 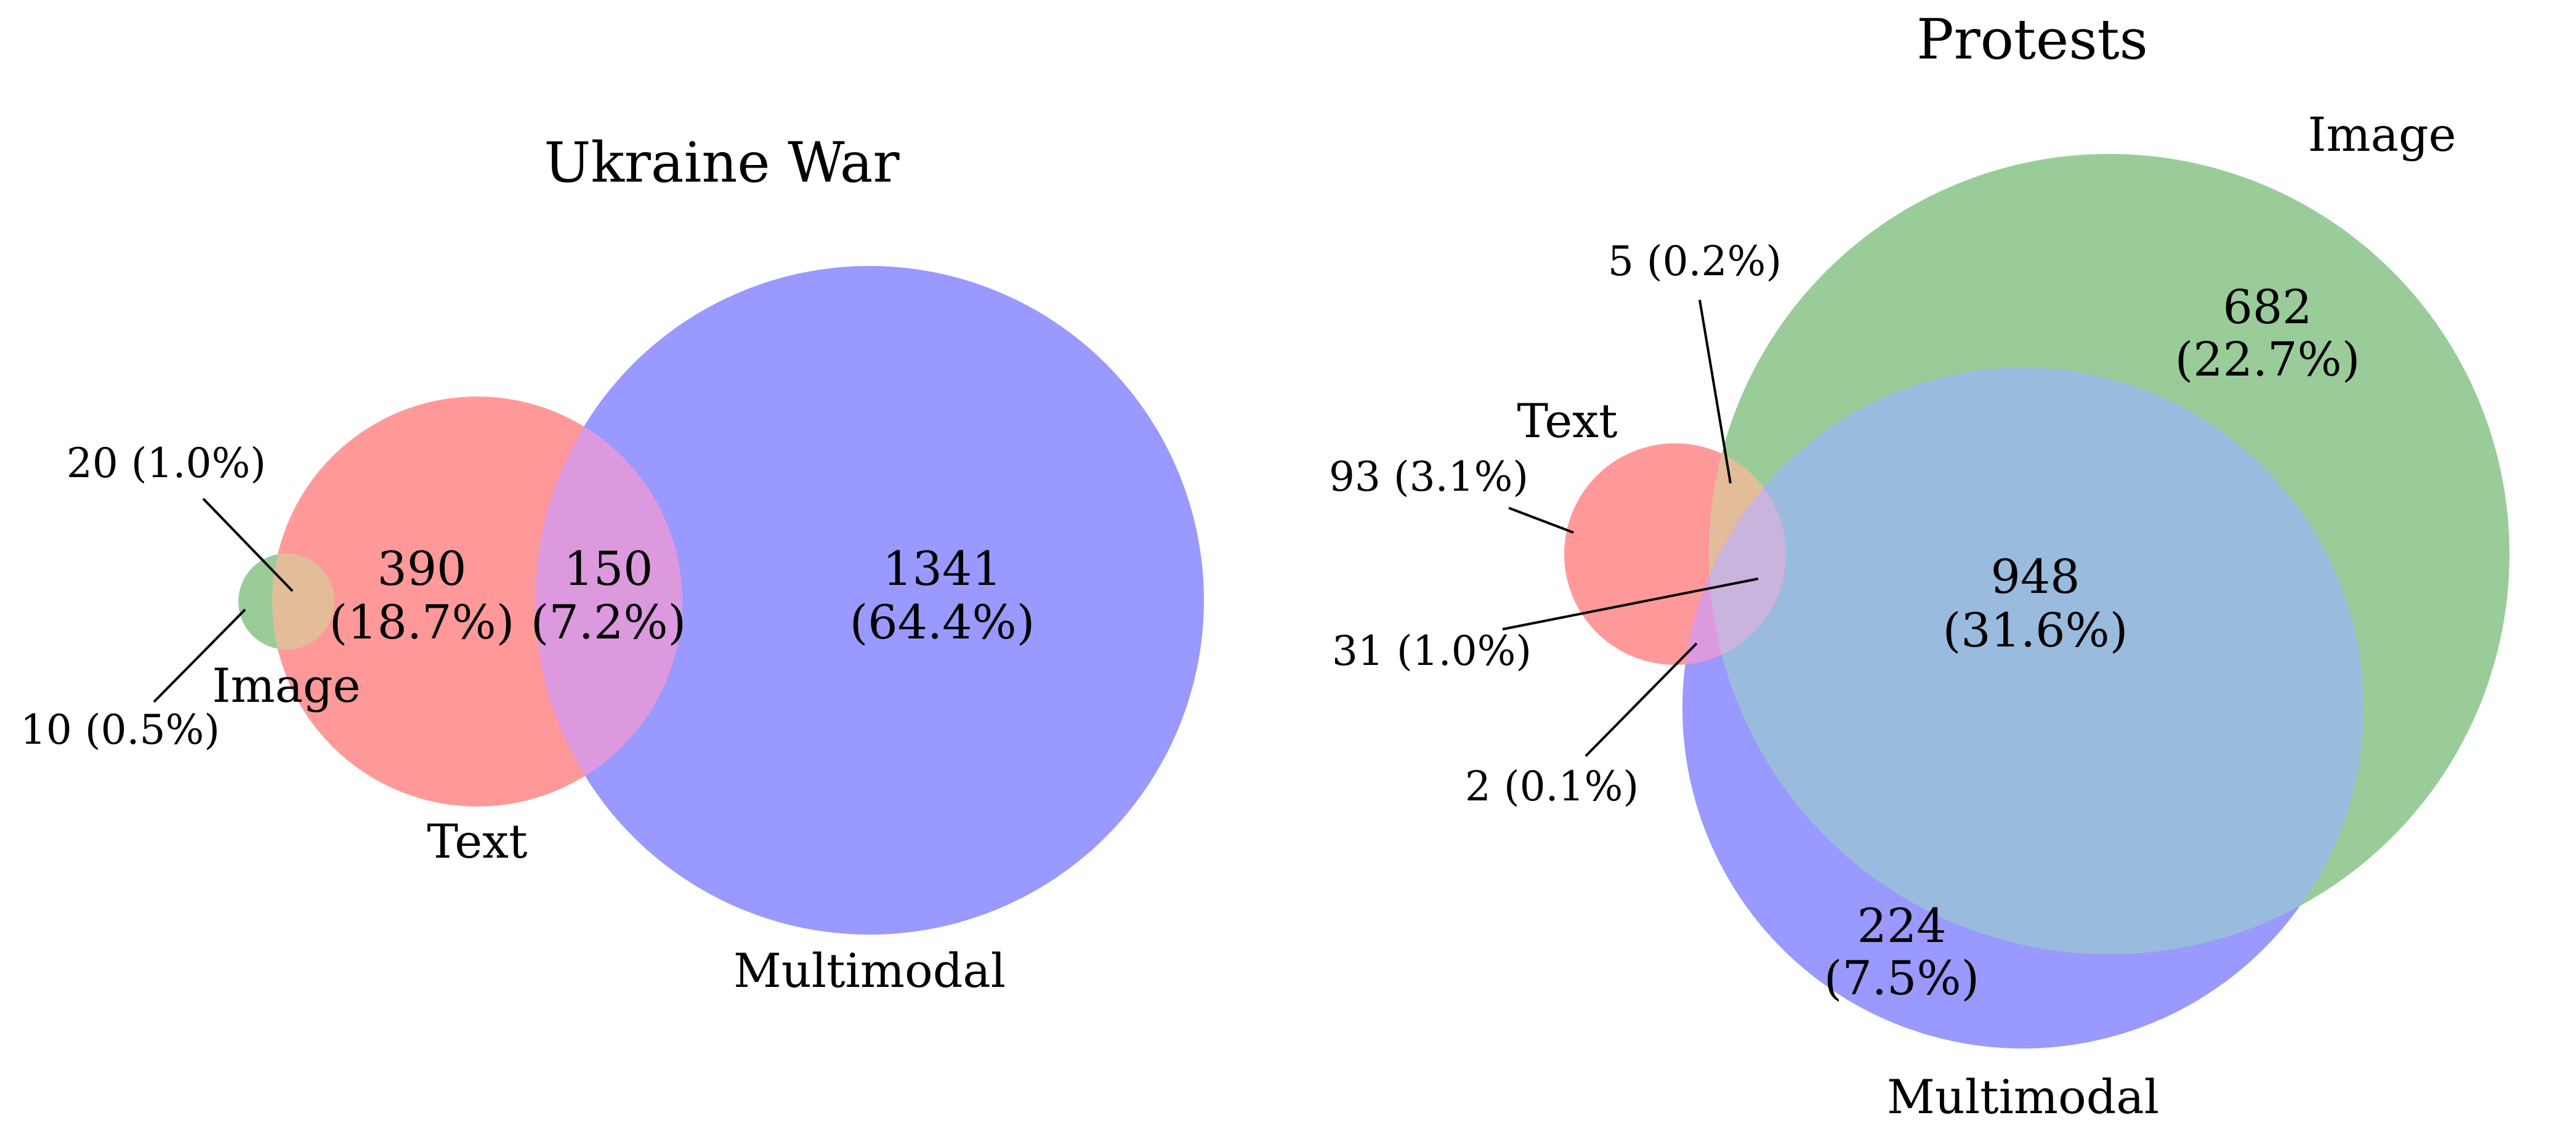 I want to click on protests-text-only-leader, so click(x=1541, y=520).